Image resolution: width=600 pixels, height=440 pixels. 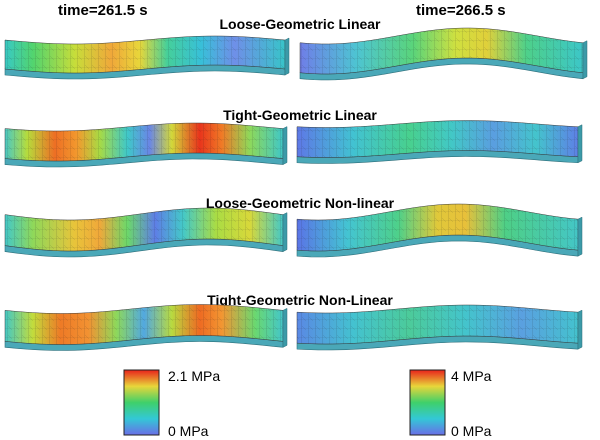 I want to click on slab-loose-linear-t266, so click(x=443, y=54).